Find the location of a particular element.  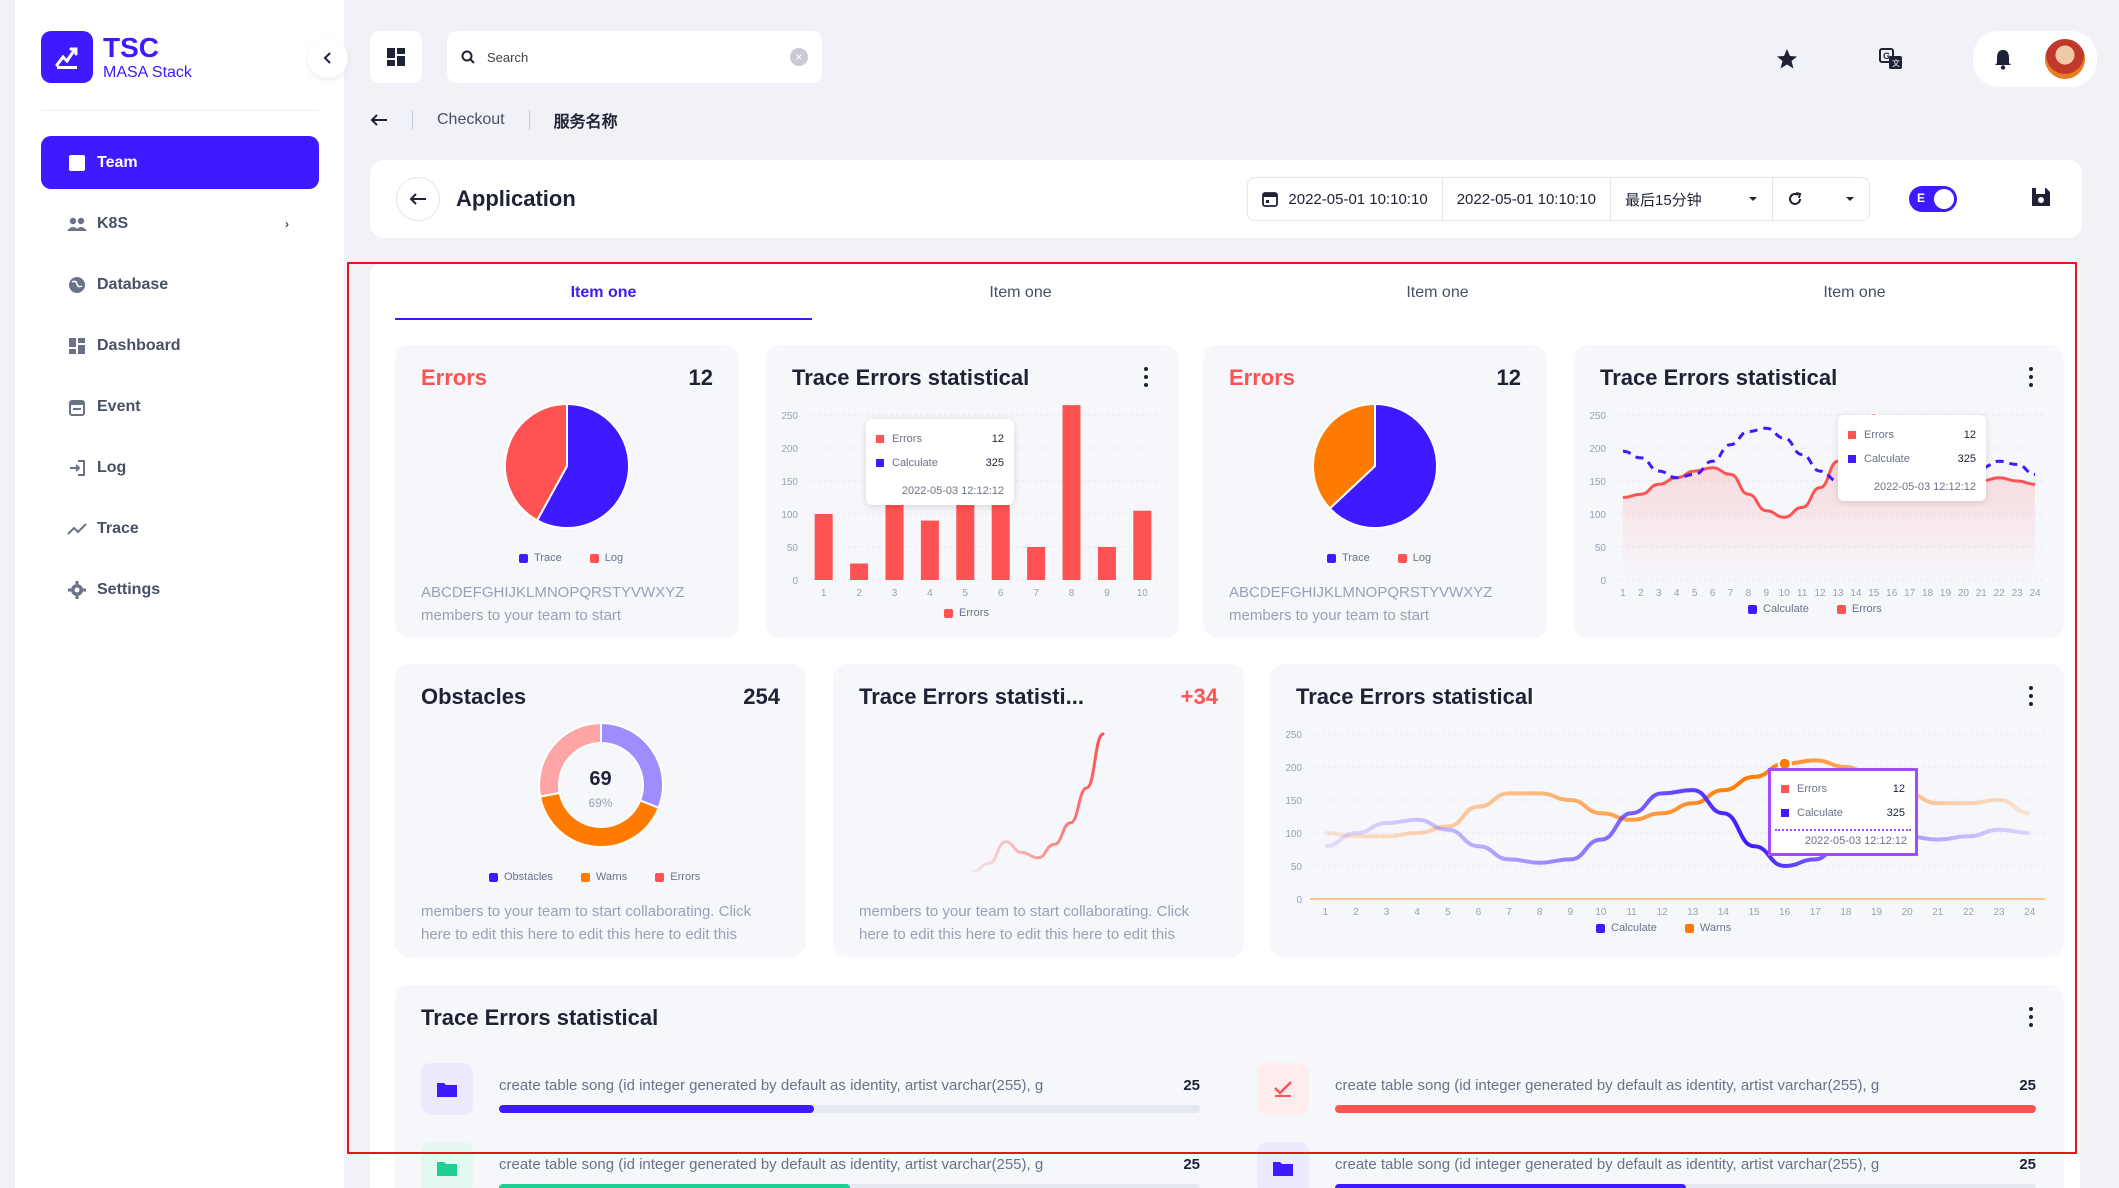

user-menu is located at coordinates (2065, 59).